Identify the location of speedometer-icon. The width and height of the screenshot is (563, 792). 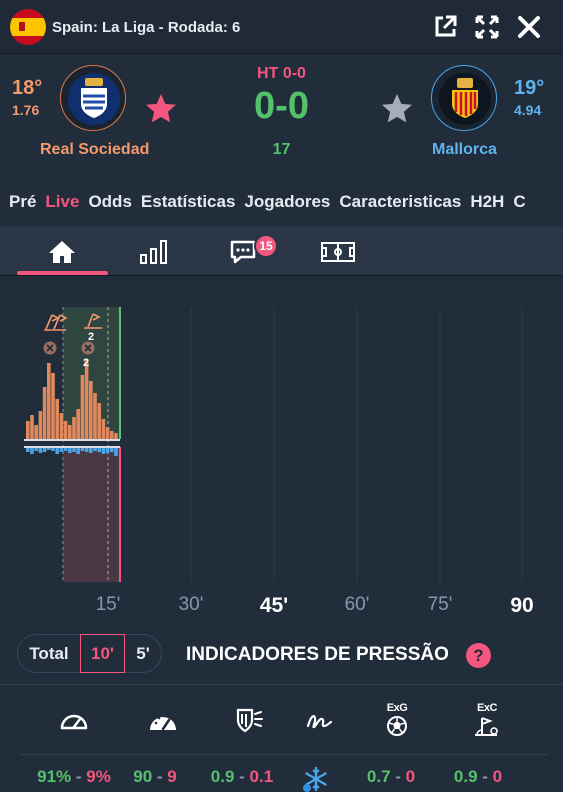
(74, 720).